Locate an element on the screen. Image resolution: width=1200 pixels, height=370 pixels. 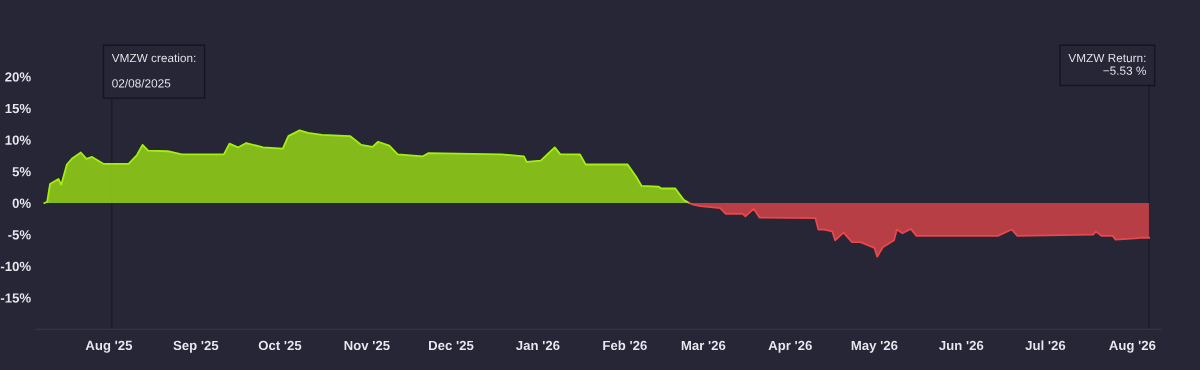
x-tick-label: Jul '26 is located at coordinates (1045, 345).